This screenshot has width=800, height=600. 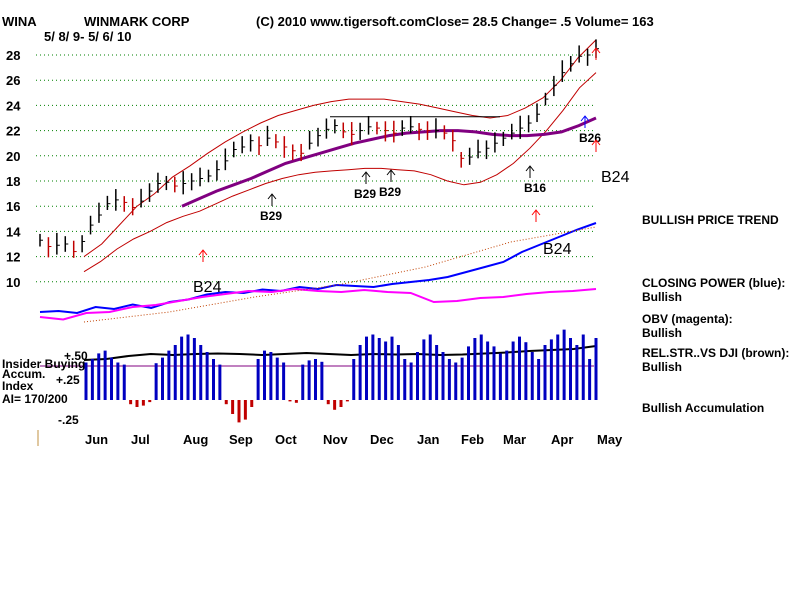 What do you see at coordinates (18, 386) in the screenshot?
I see `index-label: Index` at bounding box center [18, 386].